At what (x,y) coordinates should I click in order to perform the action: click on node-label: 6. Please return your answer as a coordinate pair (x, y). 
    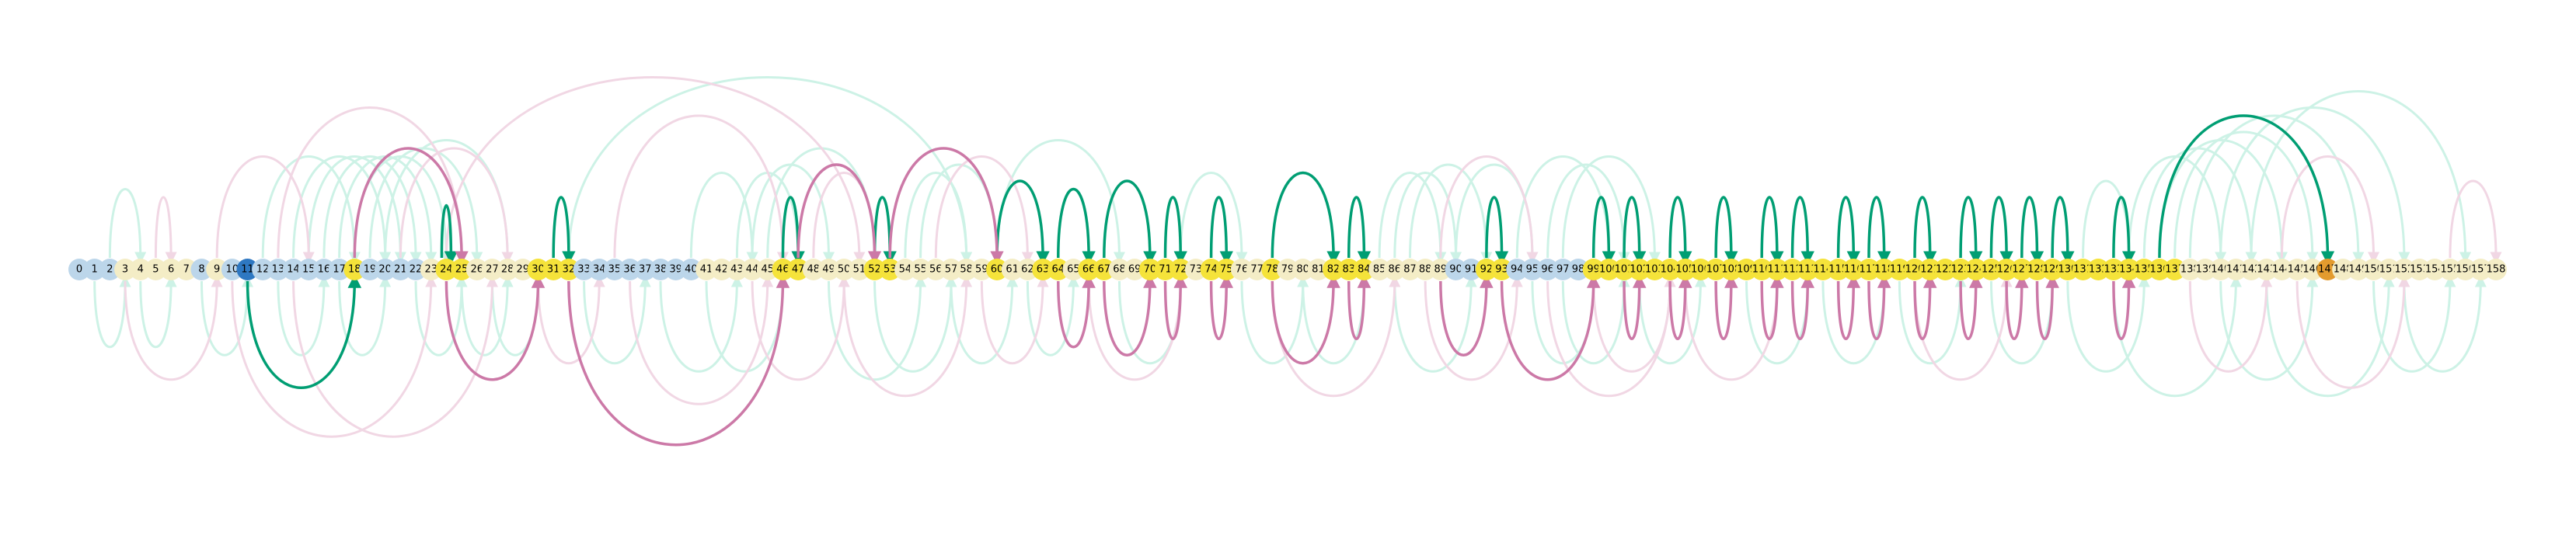
    Looking at the image, I should click on (171, 270).